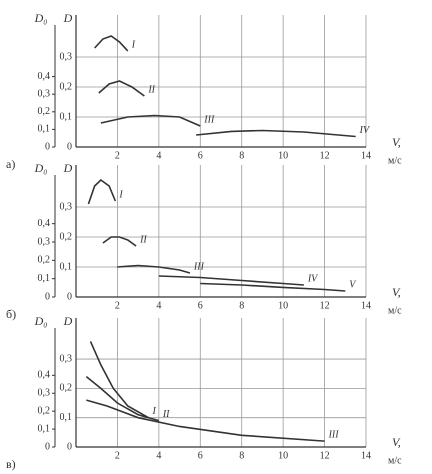  I want to click on panel-label: а), so click(10, 164).